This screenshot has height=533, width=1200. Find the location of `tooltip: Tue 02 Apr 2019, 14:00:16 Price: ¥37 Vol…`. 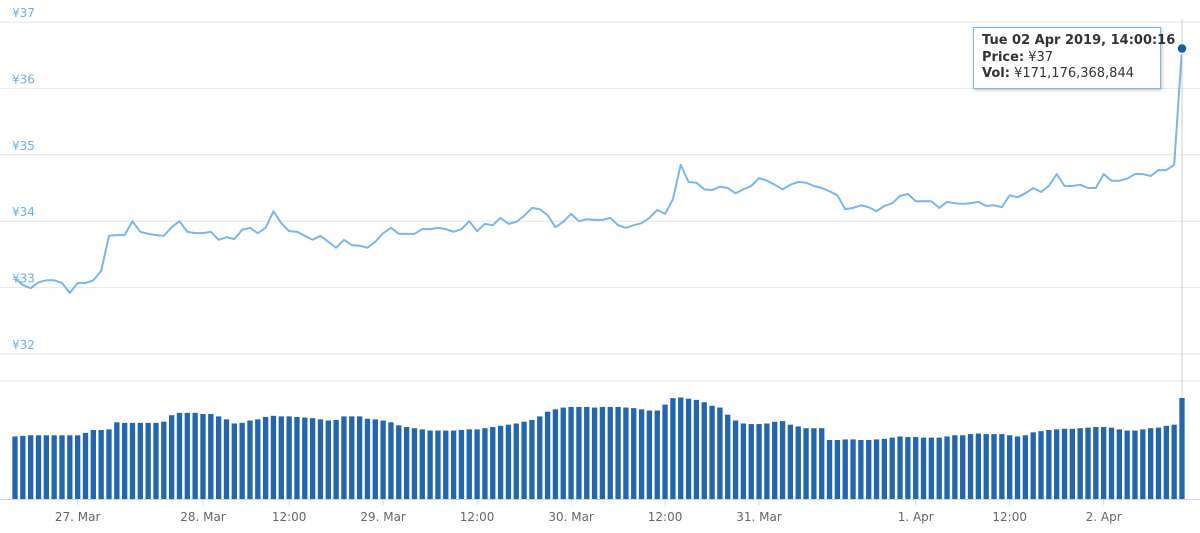

tooltip: Tue 02 Apr 2019, 14:00:16 Price: ¥37 Vol… is located at coordinates (1074, 58).